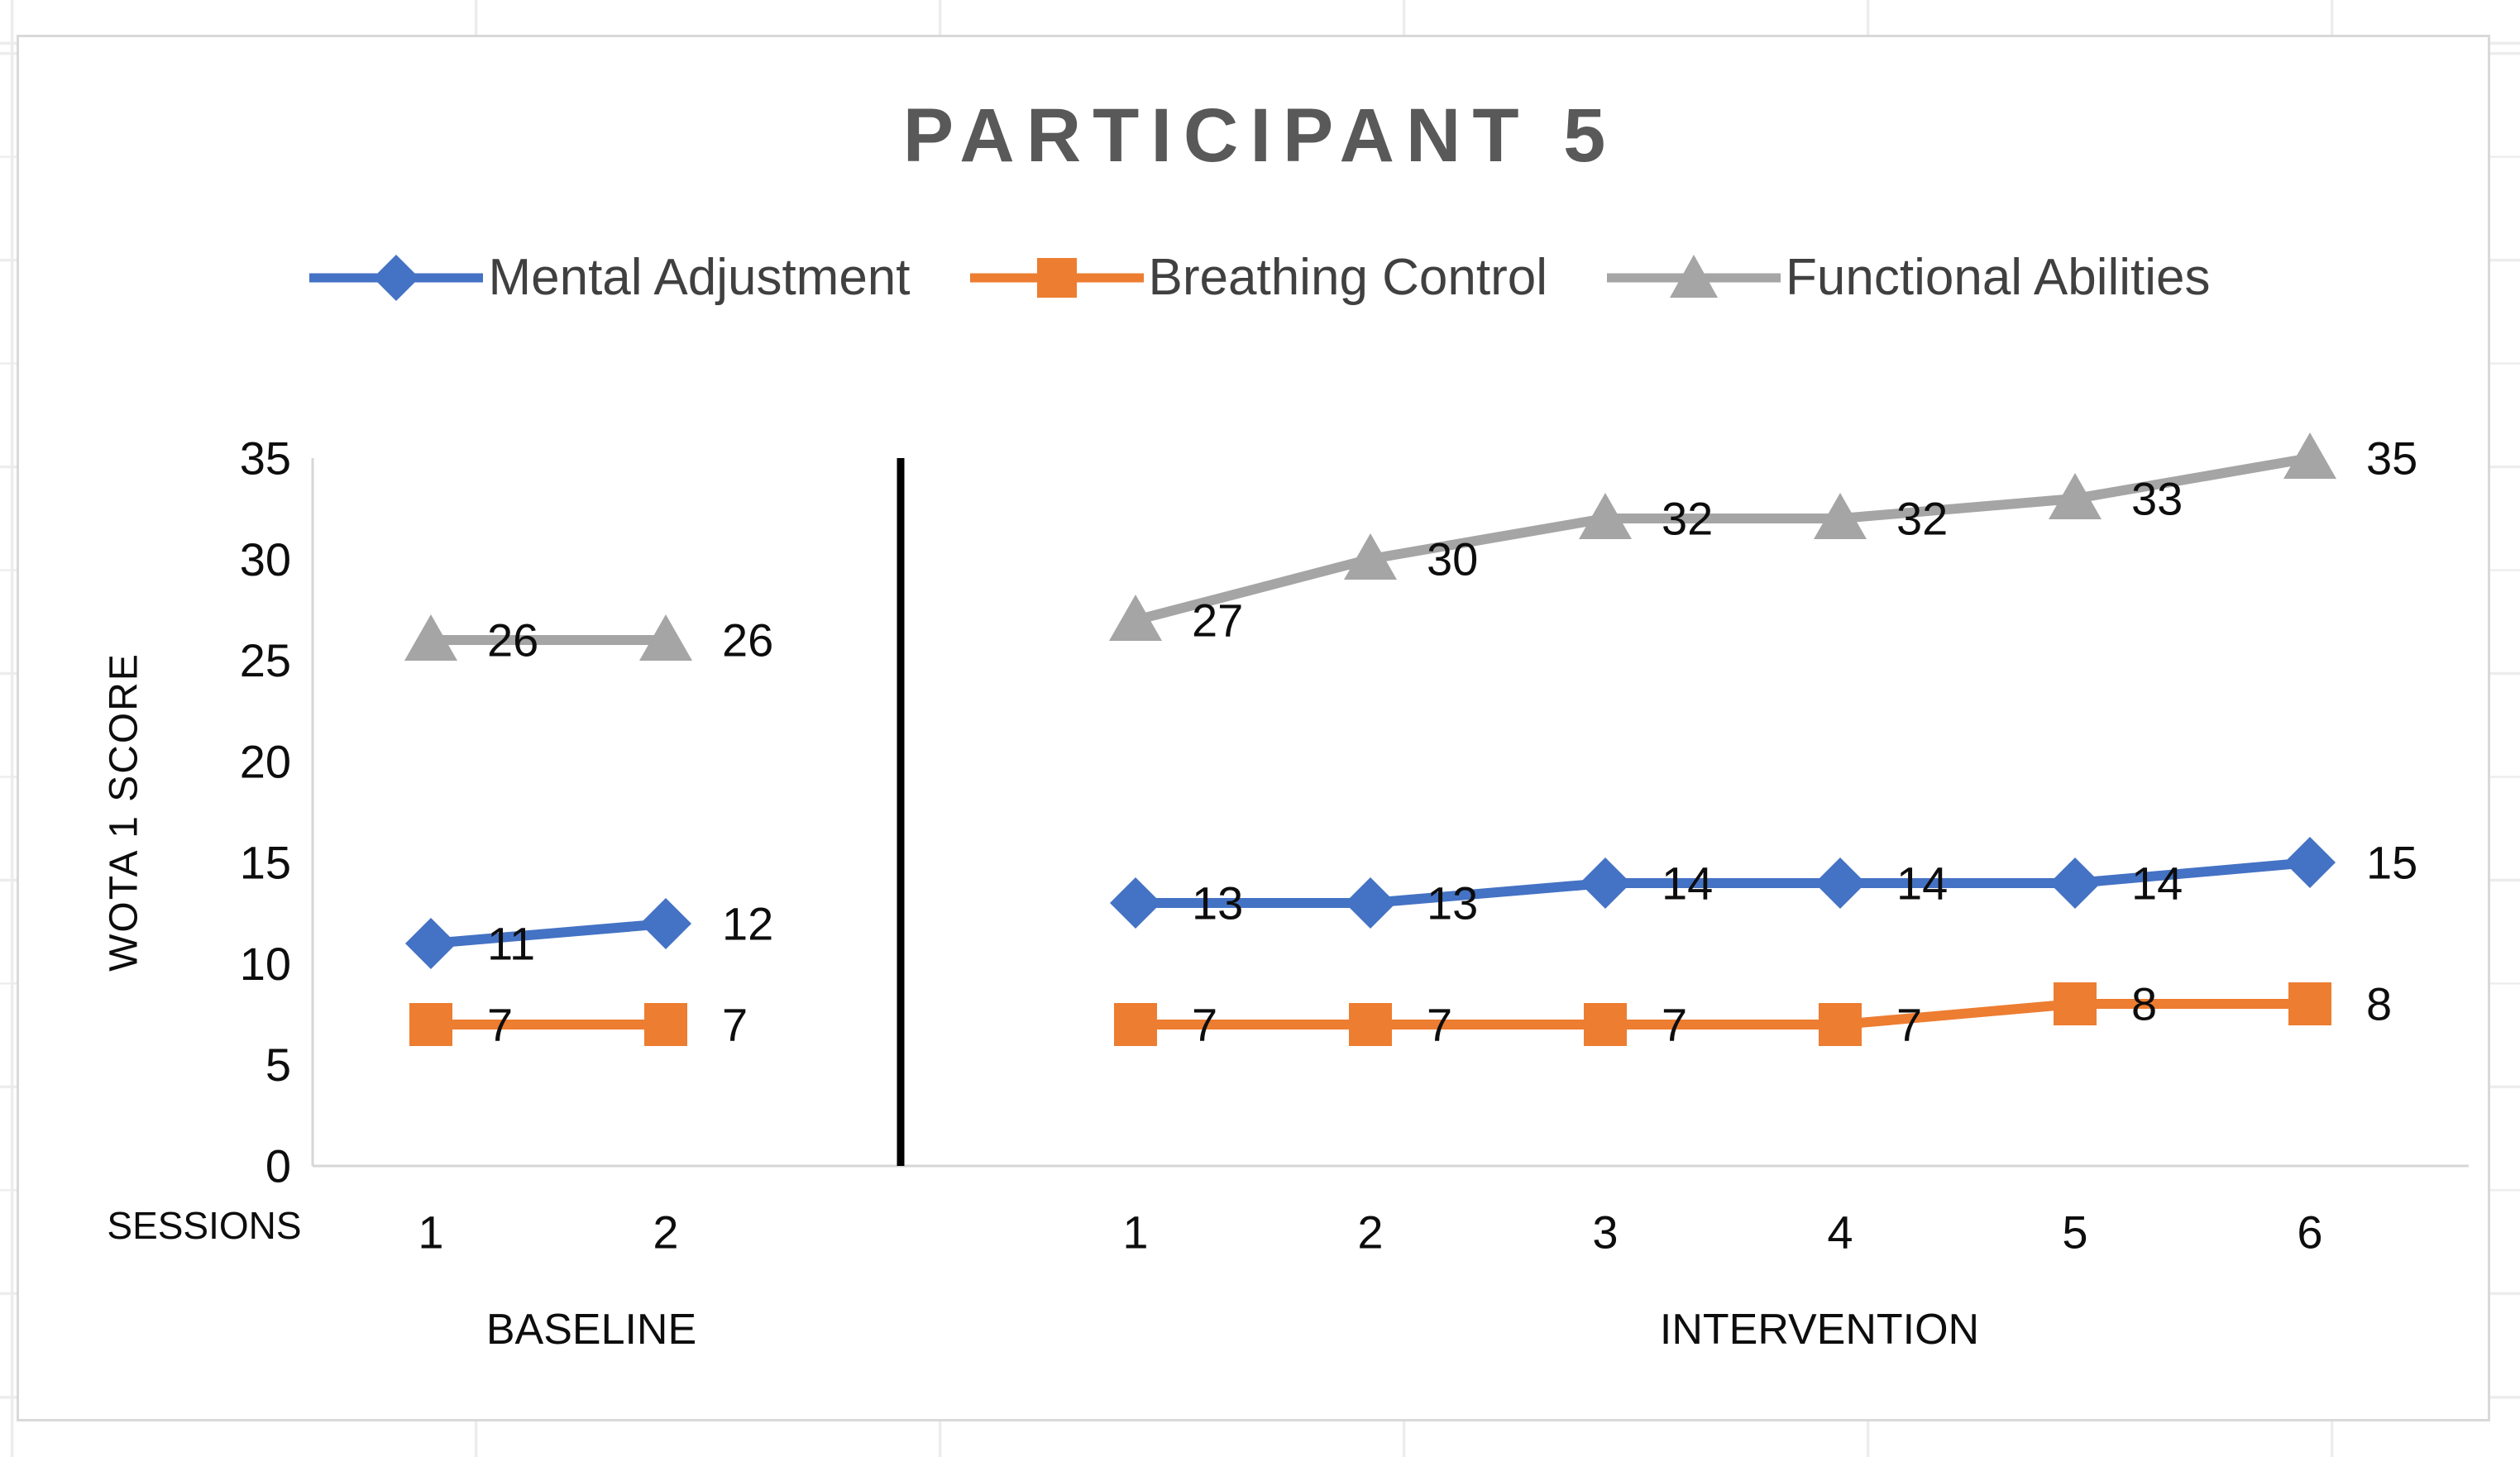  What do you see at coordinates (278, 1065) in the screenshot?
I see `y-axis-tick-label: 5` at bounding box center [278, 1065].